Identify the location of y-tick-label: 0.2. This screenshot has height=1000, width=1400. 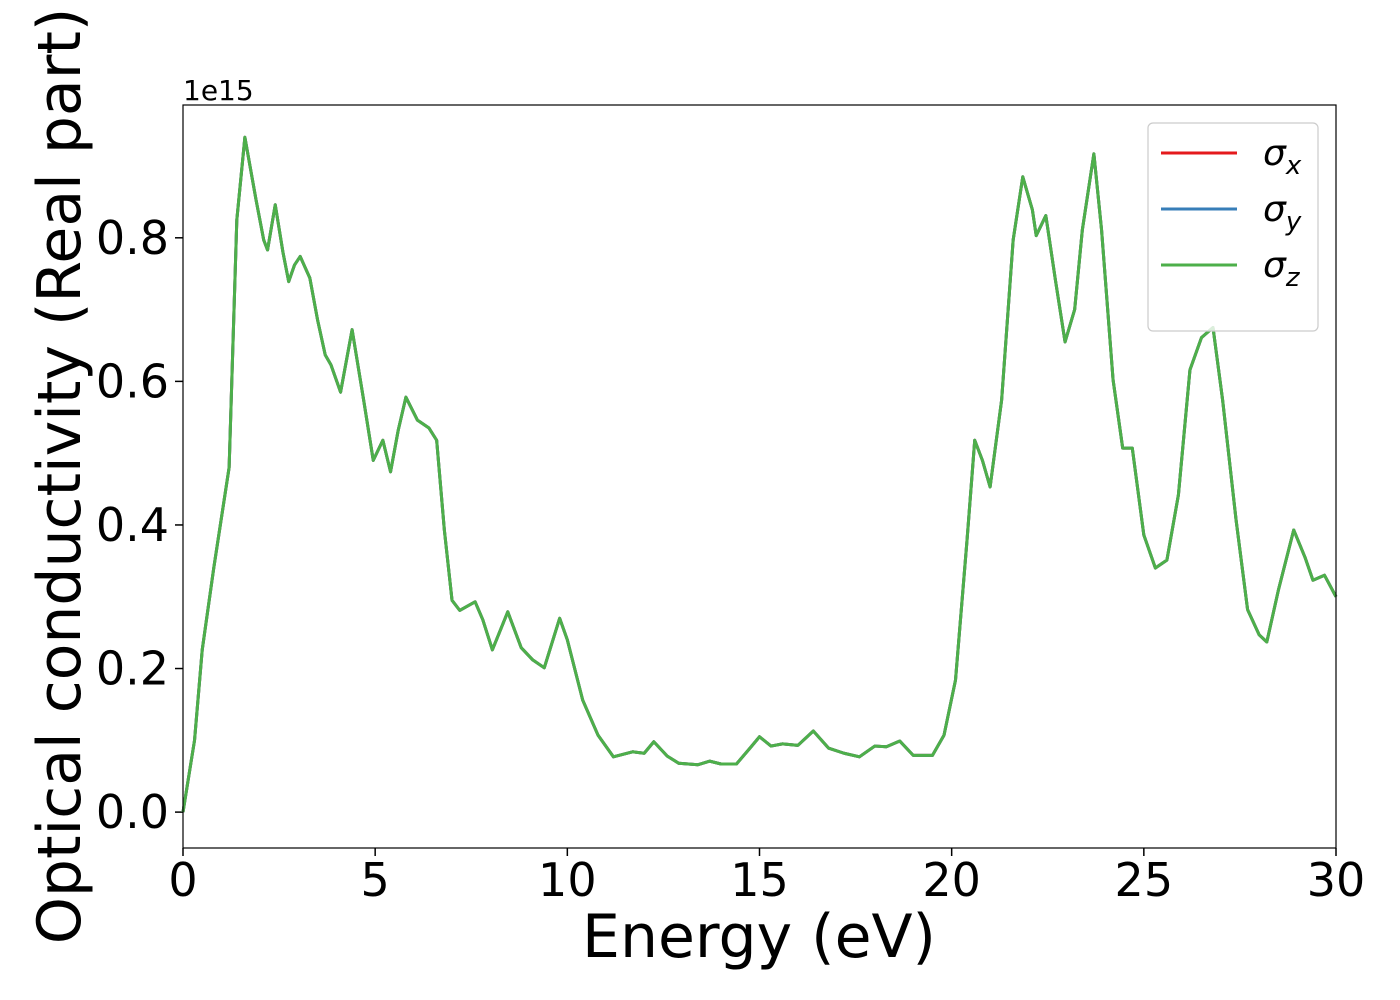
(132, 669).